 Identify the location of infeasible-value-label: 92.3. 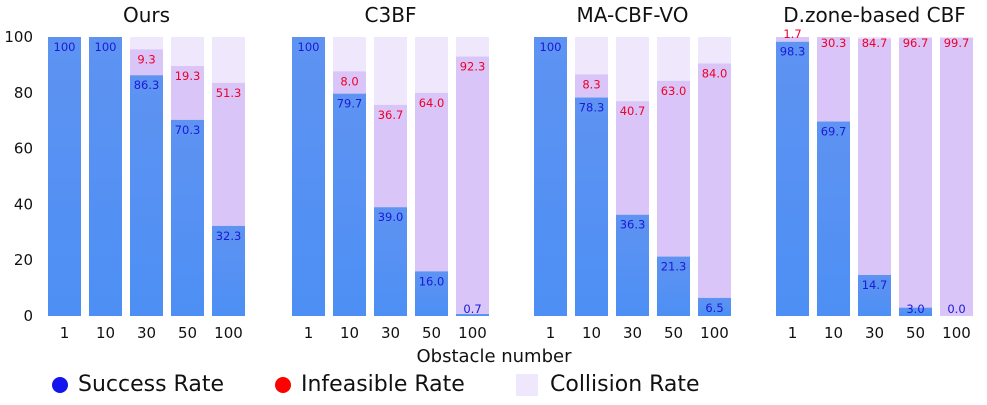
(473, 67).